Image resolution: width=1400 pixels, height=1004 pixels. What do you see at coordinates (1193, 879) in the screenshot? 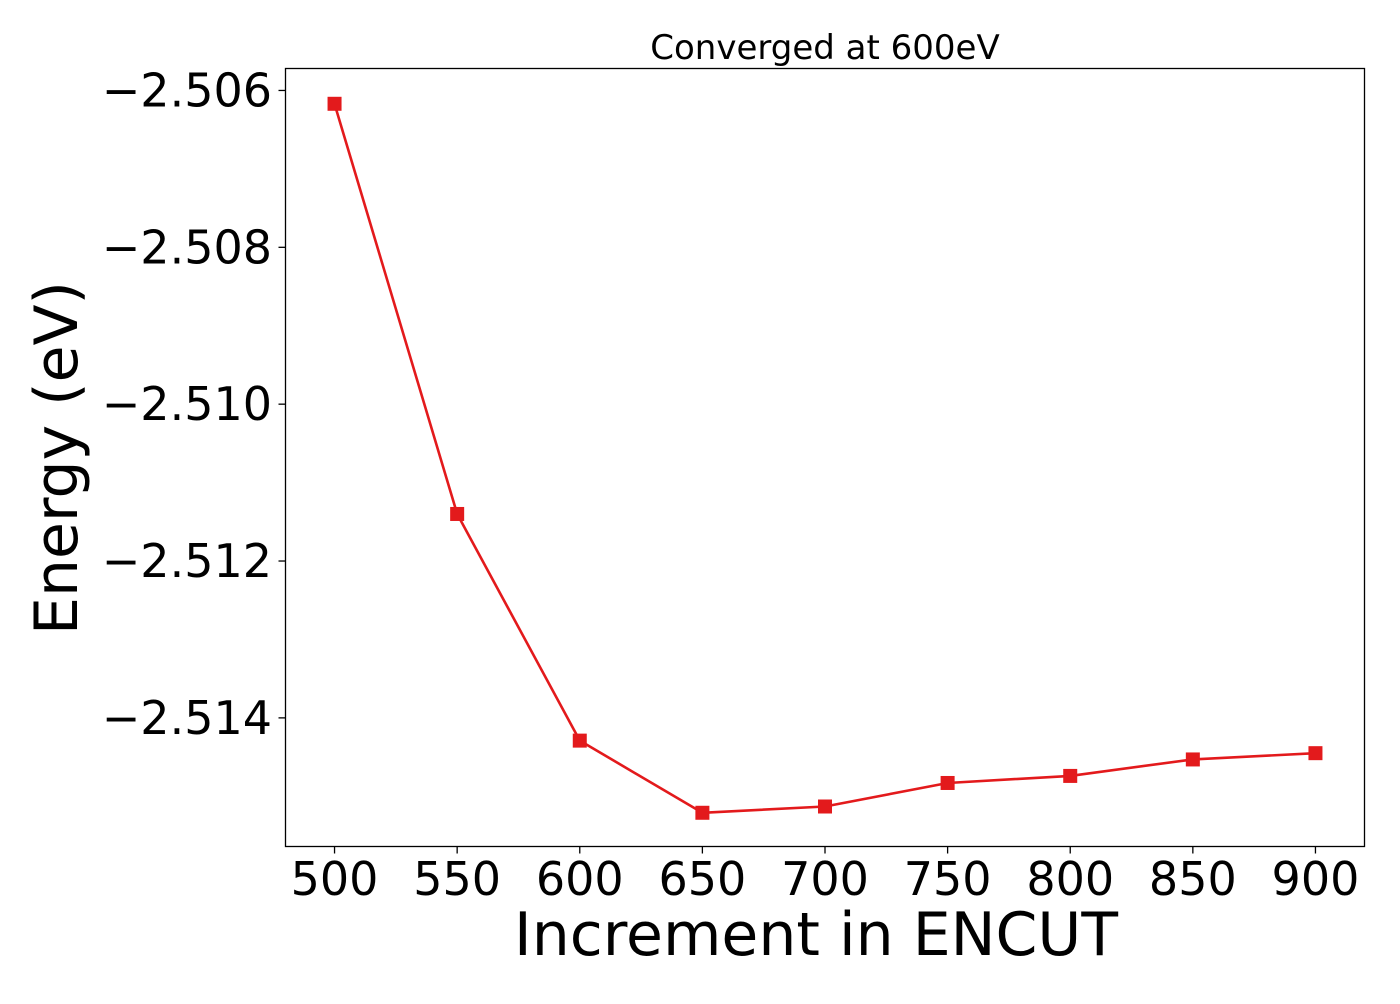
I see `x-tick-label: 850` at bounding box center [1193, 879].